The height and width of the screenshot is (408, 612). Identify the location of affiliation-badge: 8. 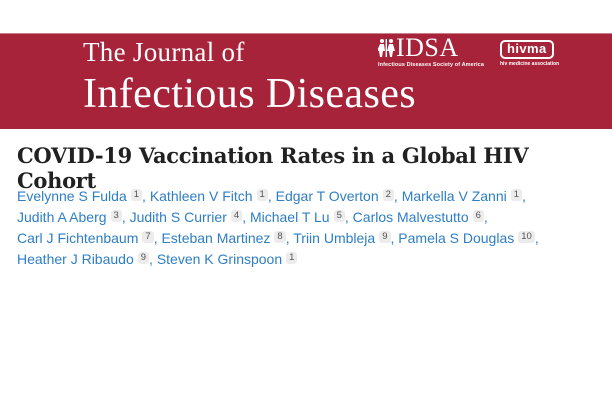
(280, 236).